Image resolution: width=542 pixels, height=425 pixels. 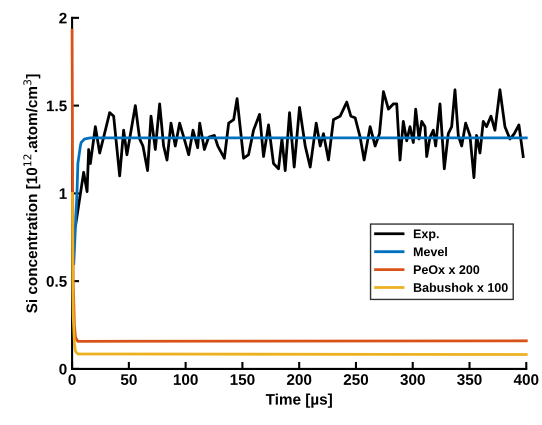 I want to click on y-tick-label: 0.5, so click(x=56, y=281).